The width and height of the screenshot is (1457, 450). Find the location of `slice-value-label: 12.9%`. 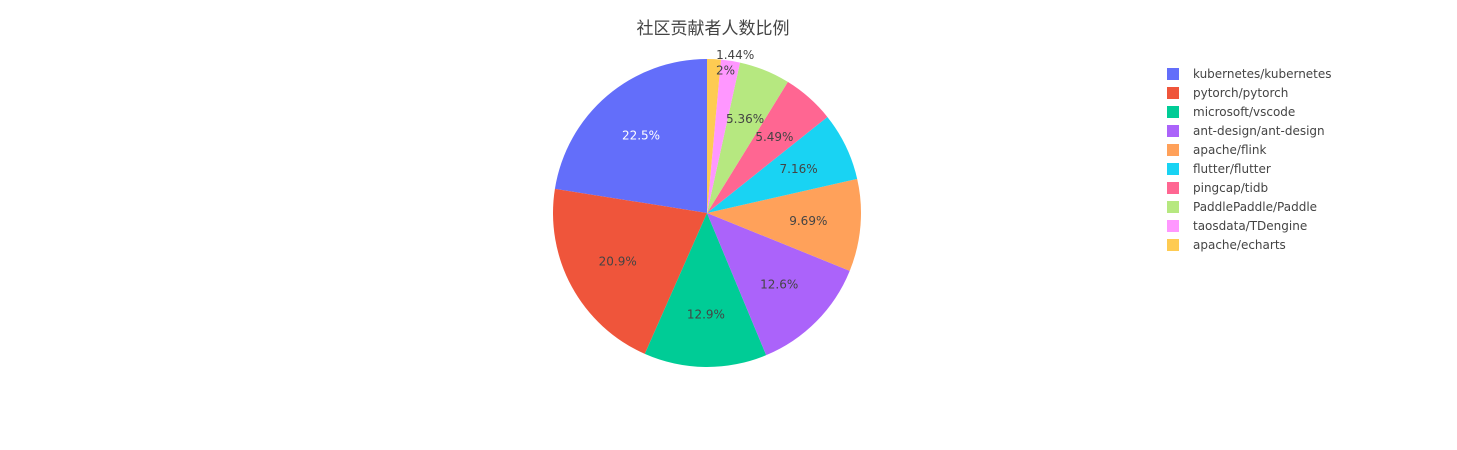

slice-value-label: 12.9% is located at coordinates (706, 315).